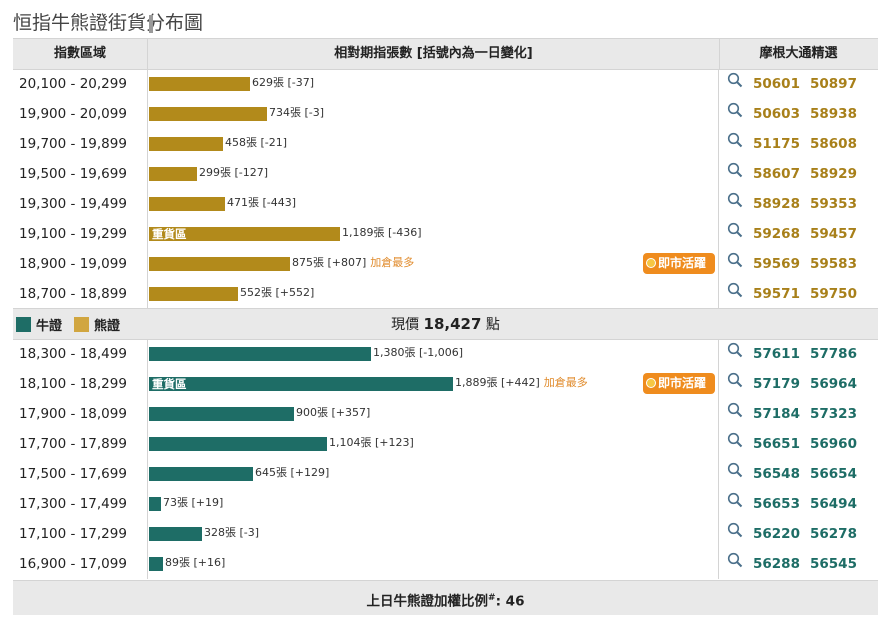 The height and width of the screenshot is (619, 883). I want to click on warrant-code-link: 58608, so click(833, 144).